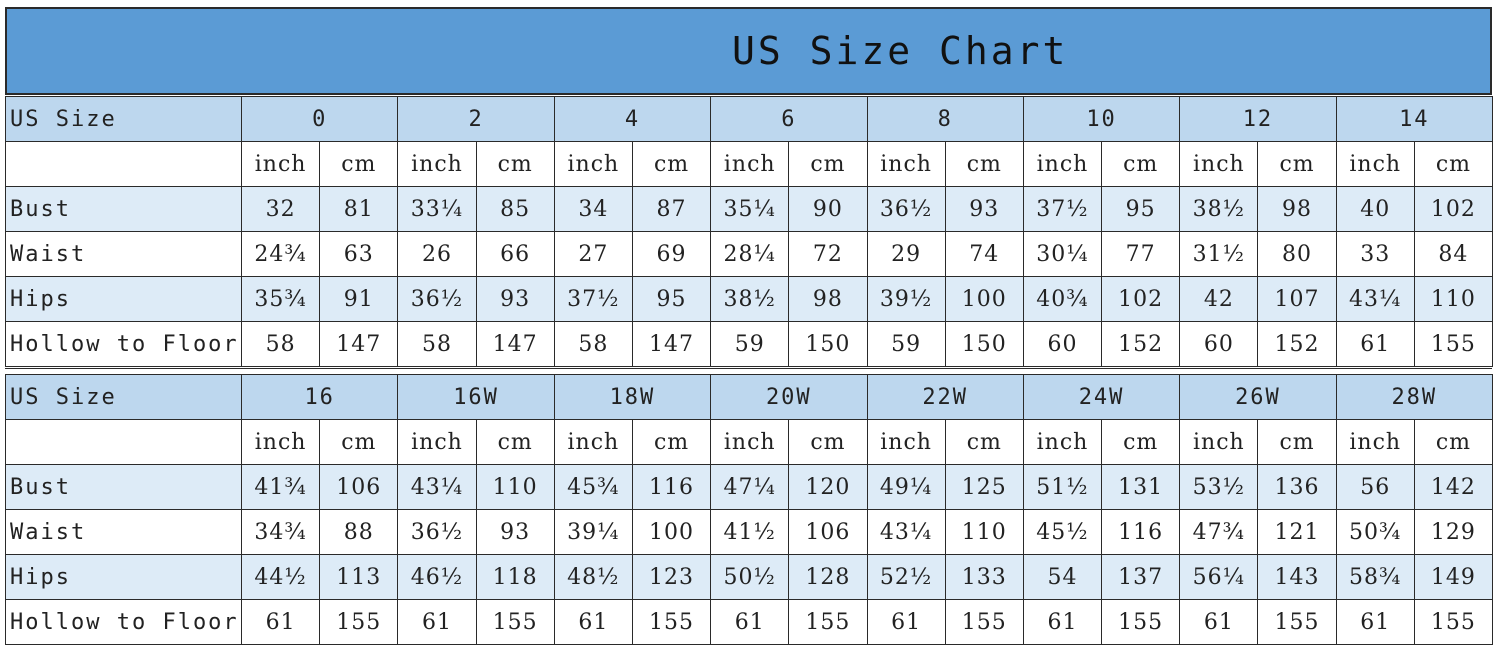 This screenshot has width=1500, height=654. Describe the element at coordinates (1297, 577) in the screenshot. I see `measurement-value: 143` at that location.